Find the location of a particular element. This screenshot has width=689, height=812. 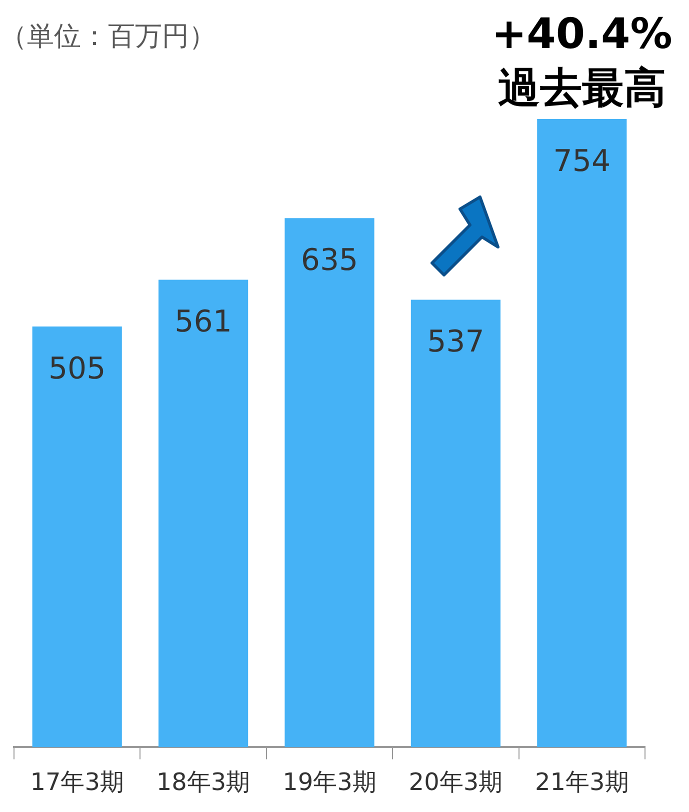

x-tick-label: 18年3期 is located at coordinates (203, 782).